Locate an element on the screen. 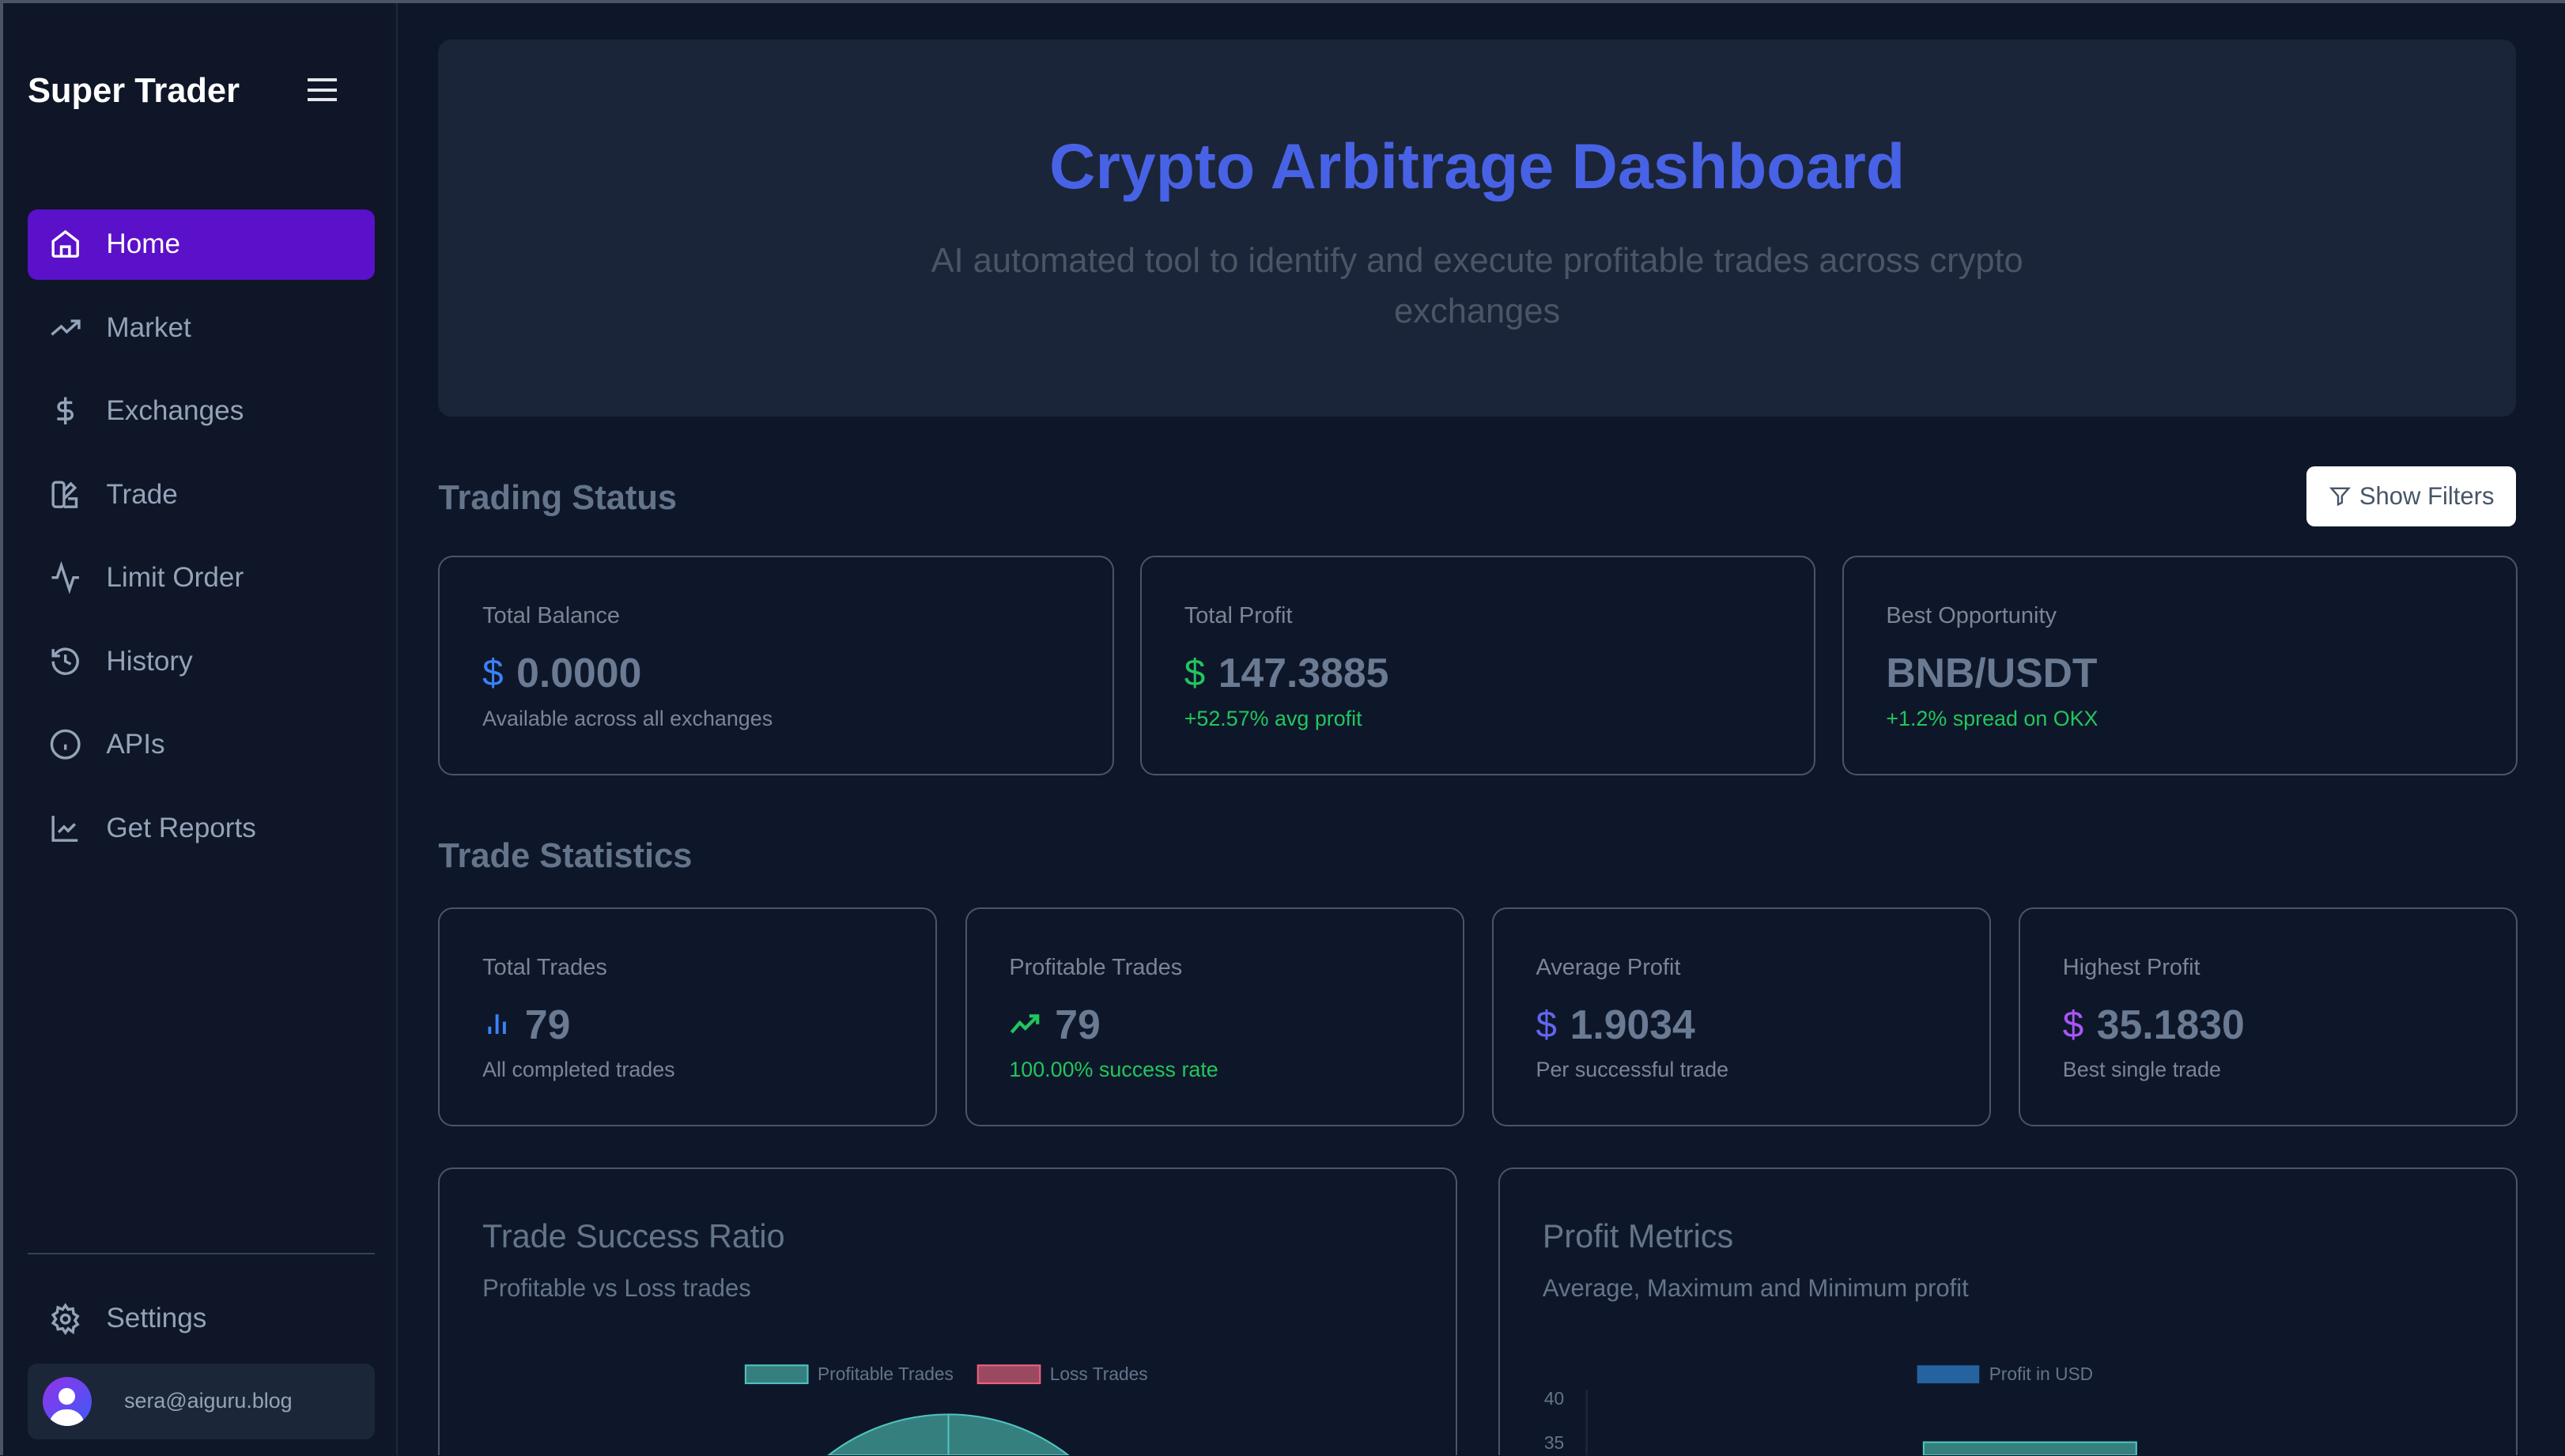 The height and width of the screenshot is (1456, 2565). show-filters-button: Show Filters is located at coordinates (2411, 496).